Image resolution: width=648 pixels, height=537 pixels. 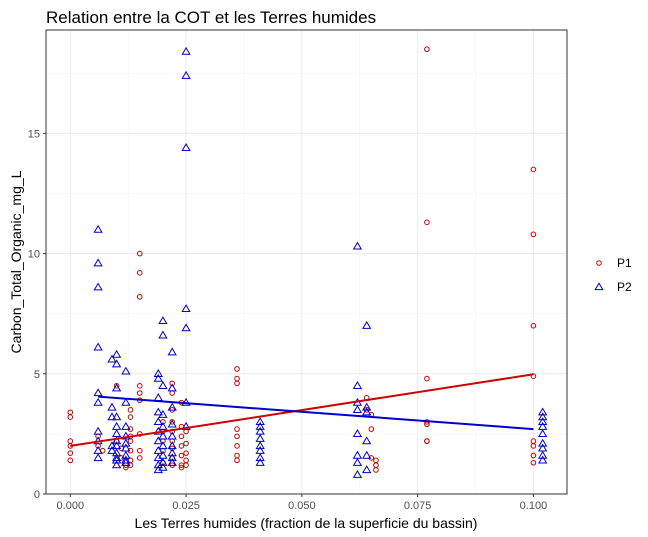 What do you see at coordinates (624, 287) in the screenshot?
I see `legend-label-p2: P2` at bounding box center [624, 287].